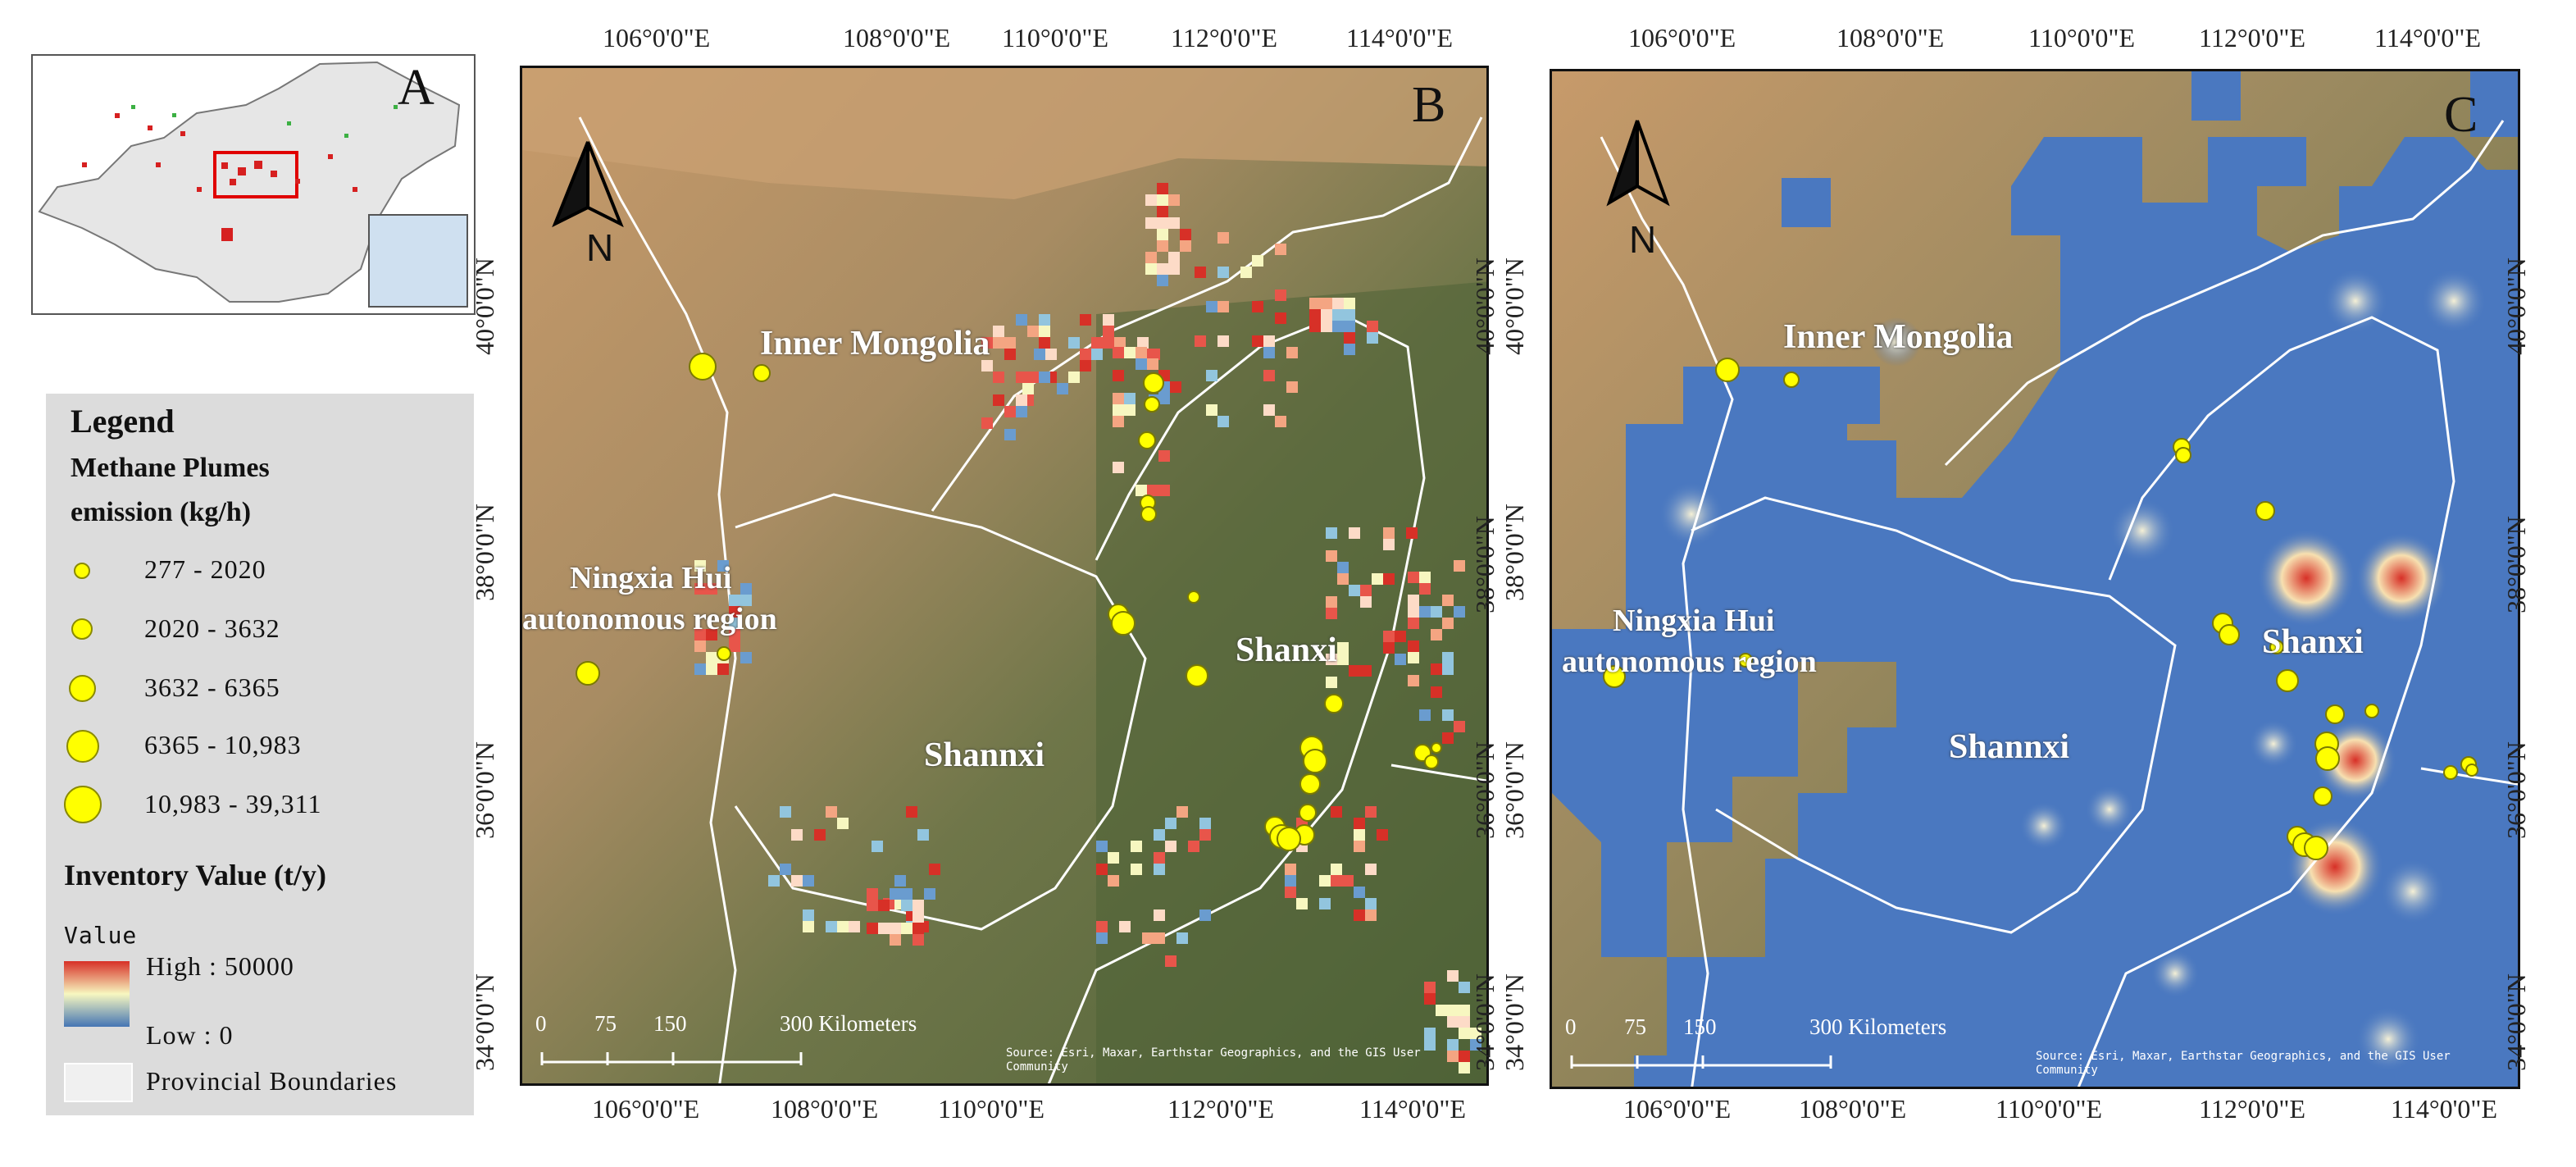  What do you see at coordinates (233, 804) in the screenshot?
I see `plume-class-5: 10,983 - 39,311` at bounding box center [233, 804].